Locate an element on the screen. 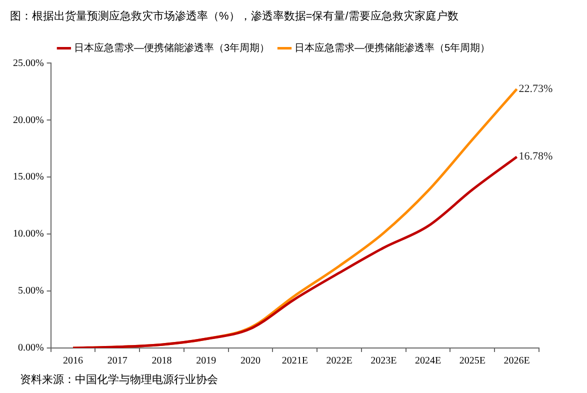 The image size is (587, 393). y-tick-label: 5.00% is located at coordinates (31, 291).